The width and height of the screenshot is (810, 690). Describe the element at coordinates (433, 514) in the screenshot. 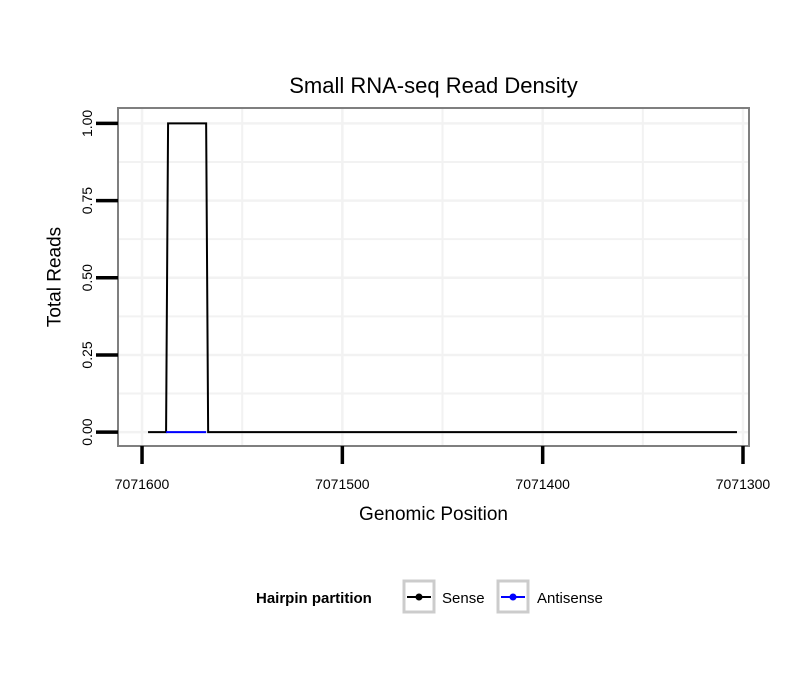

I see `x-axis-title: Genomic Position` at that location.